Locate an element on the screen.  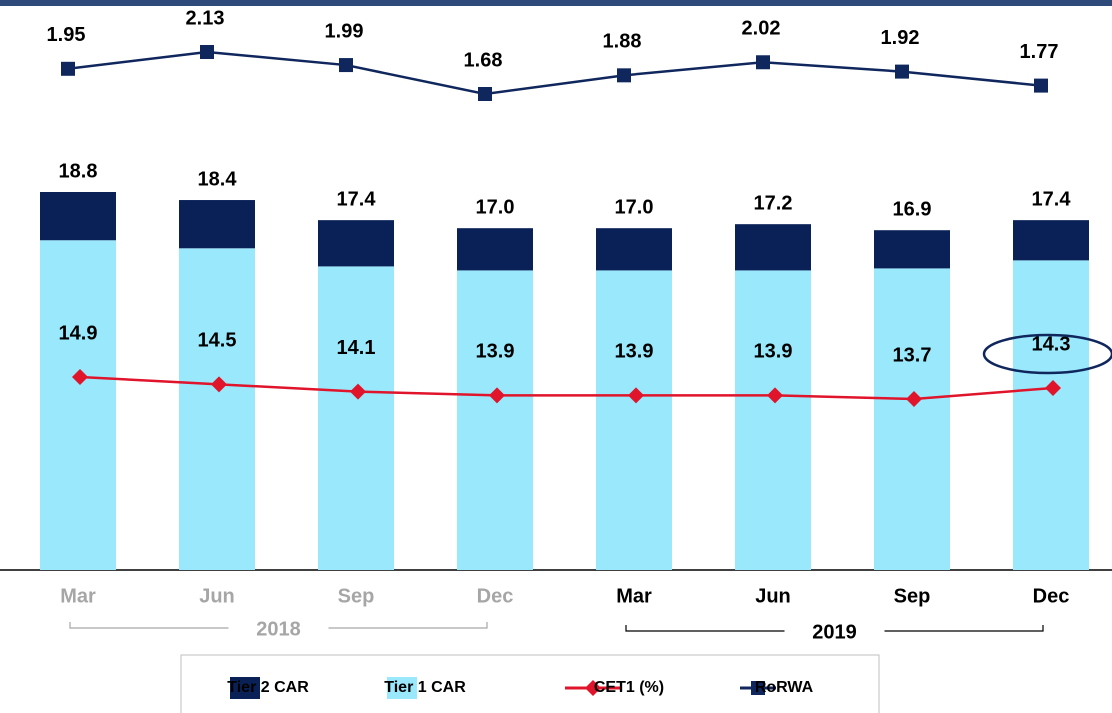
total-label: 17.2 is located at coordinates (773, 203).